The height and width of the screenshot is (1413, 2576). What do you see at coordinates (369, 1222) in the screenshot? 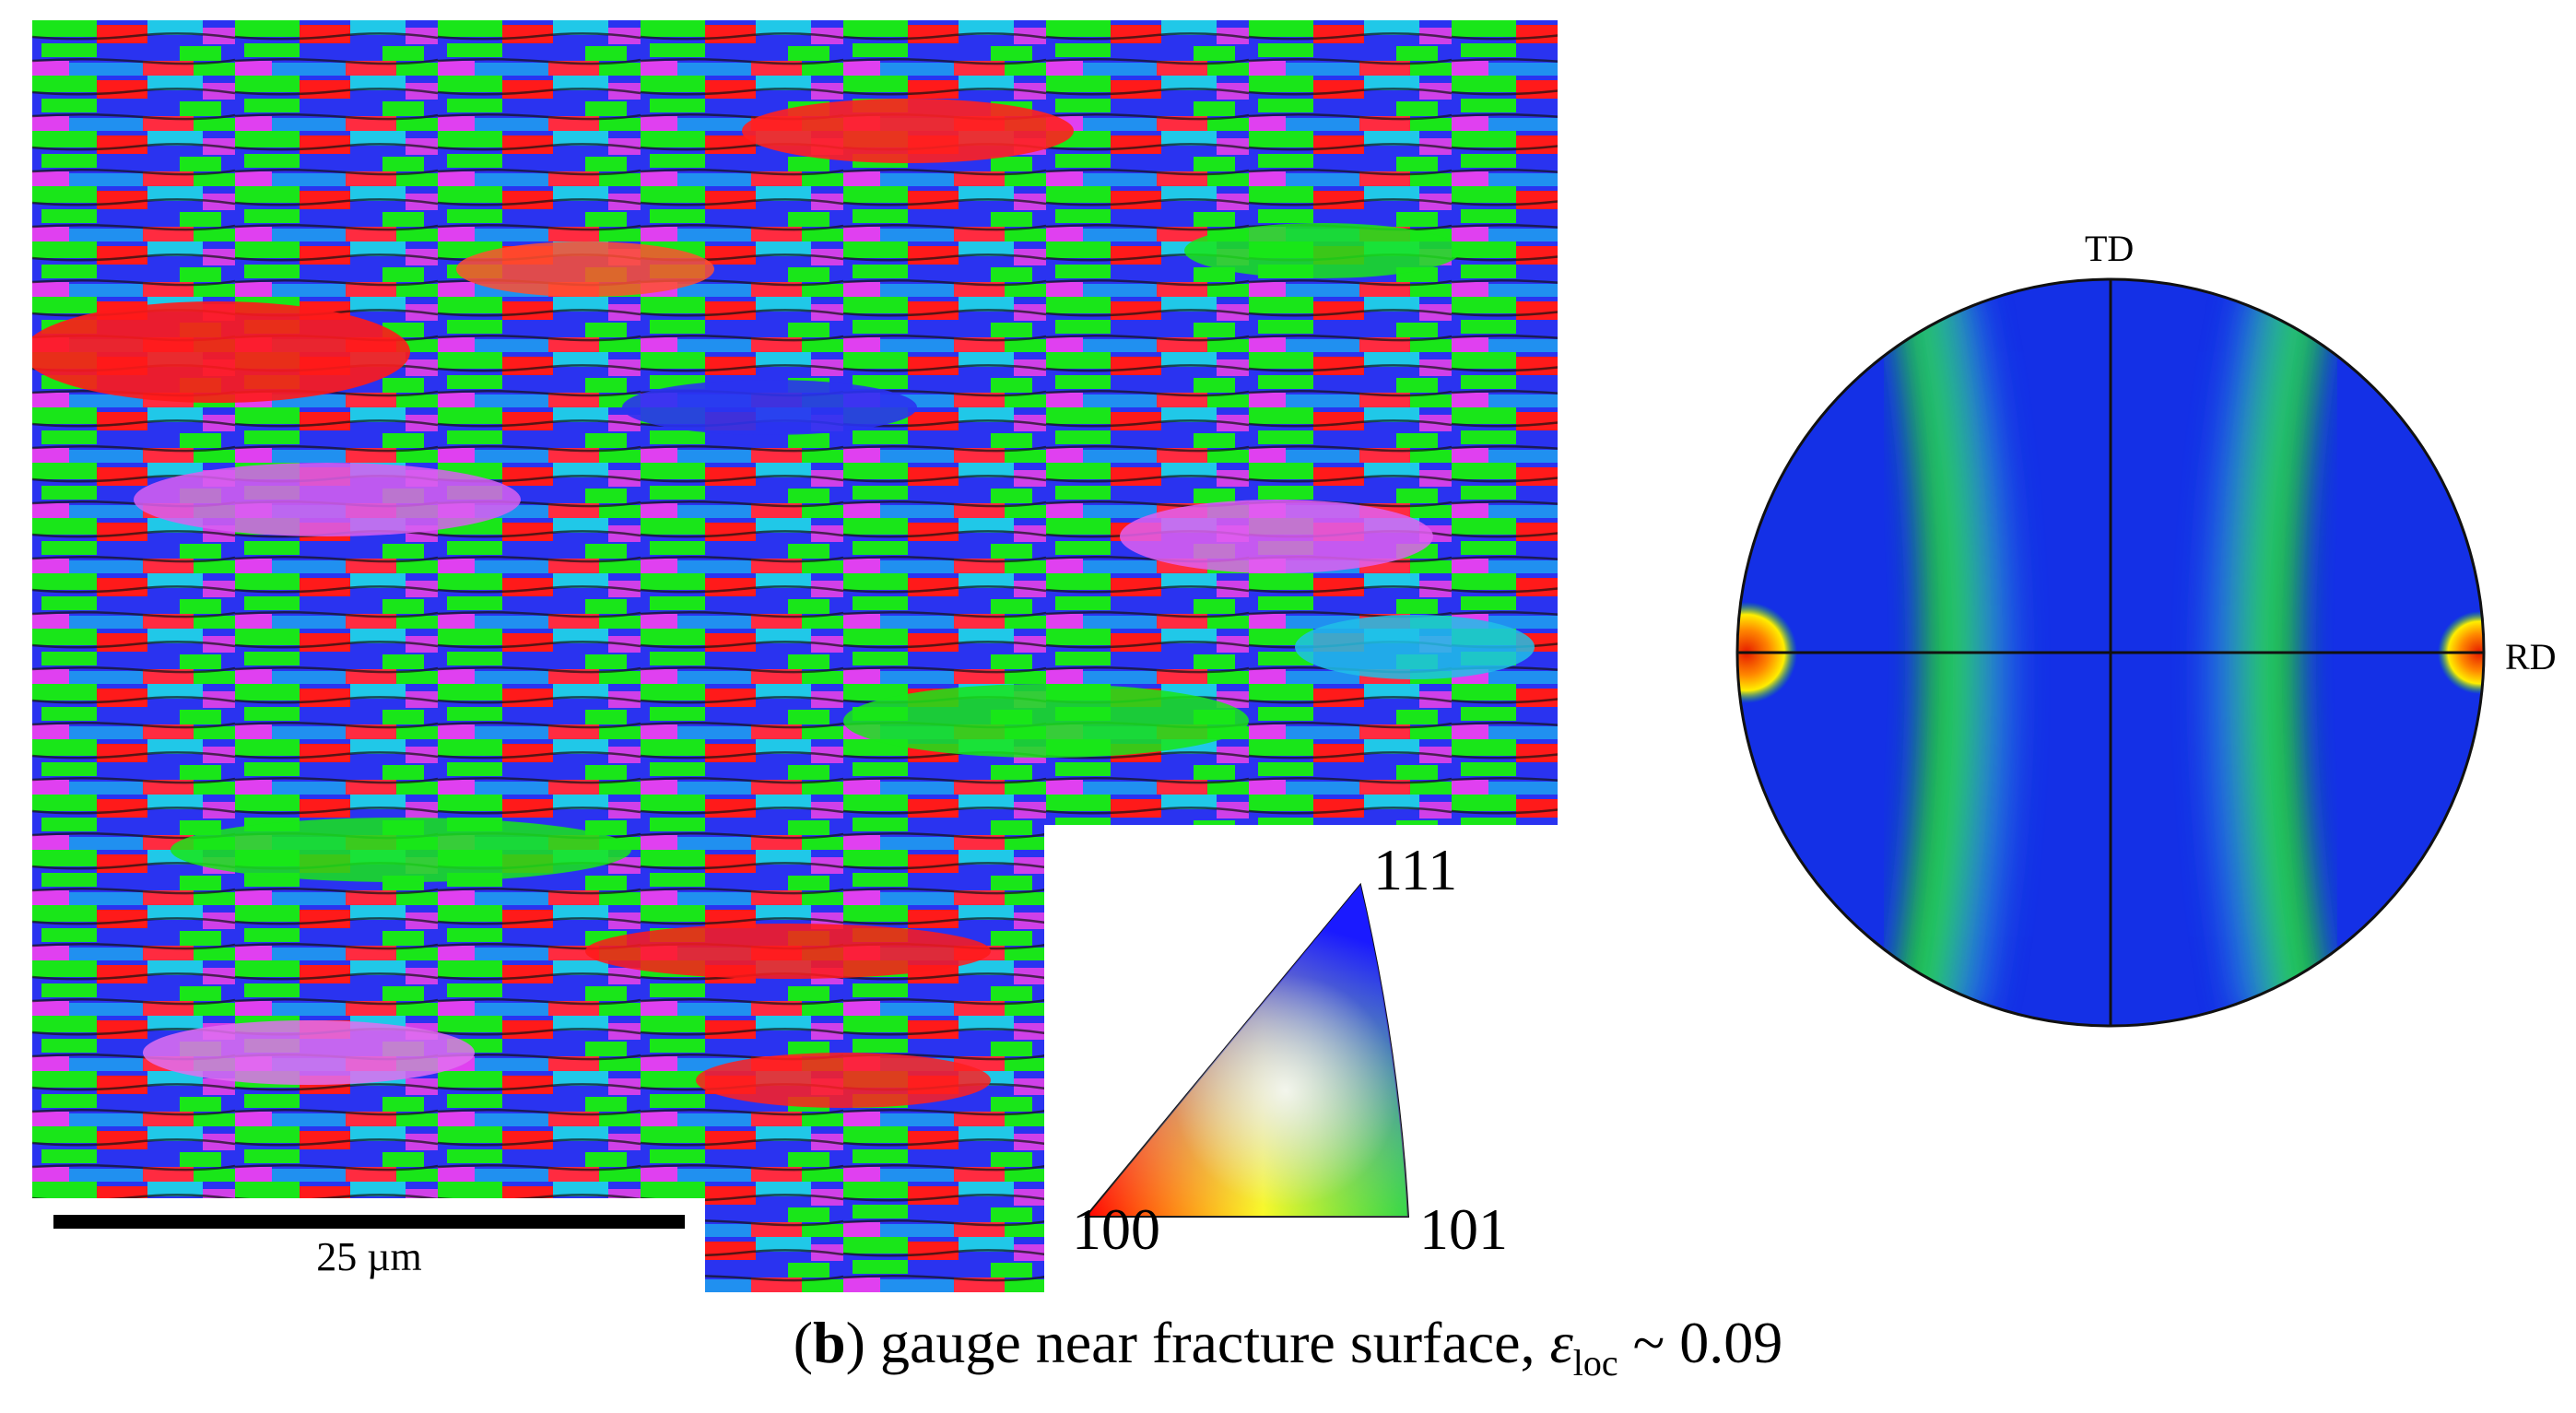
I see `scale-bar` at bounding box center [369, 1222].